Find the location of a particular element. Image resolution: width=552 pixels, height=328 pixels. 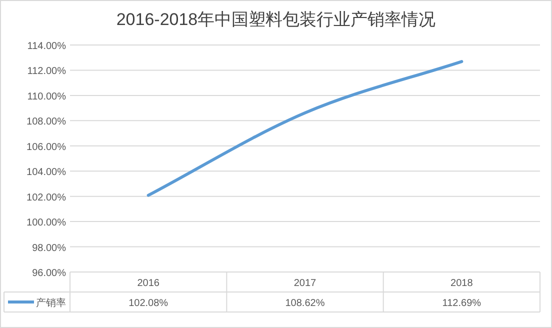

x-tick-label: 2017 is located at coordinates (305, 283).